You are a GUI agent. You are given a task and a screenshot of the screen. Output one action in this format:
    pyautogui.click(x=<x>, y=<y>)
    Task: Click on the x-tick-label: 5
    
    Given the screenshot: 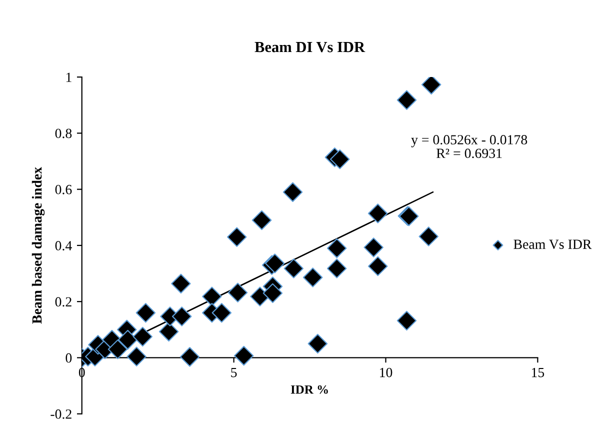 What is the action you would take?
    pyautogui.click(x=234, y=373)
    